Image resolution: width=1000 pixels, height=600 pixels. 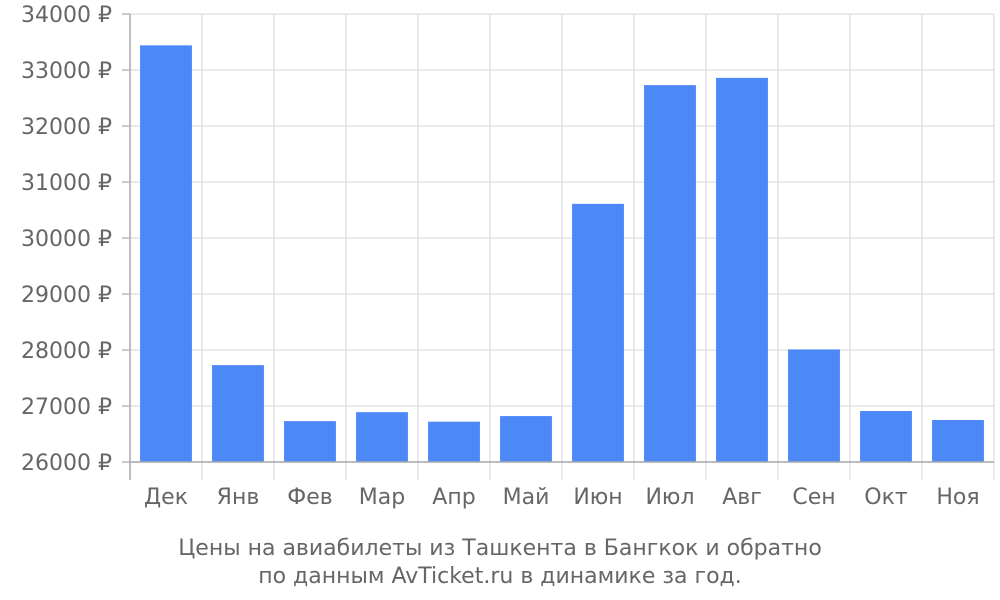 What do you see at coordinates (66, 71) in the screenshot?
I see `y-tick-label: 33000 ₽` at bounding box center [66, 71].